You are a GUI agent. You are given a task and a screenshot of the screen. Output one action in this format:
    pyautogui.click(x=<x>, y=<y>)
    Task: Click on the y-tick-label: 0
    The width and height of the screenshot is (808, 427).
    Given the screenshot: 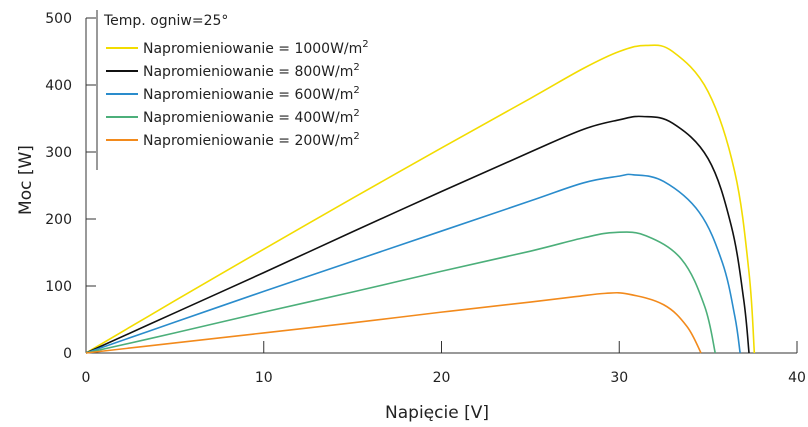 What is the action you would take?
    pyautogui.click(x=67, y=354)
    